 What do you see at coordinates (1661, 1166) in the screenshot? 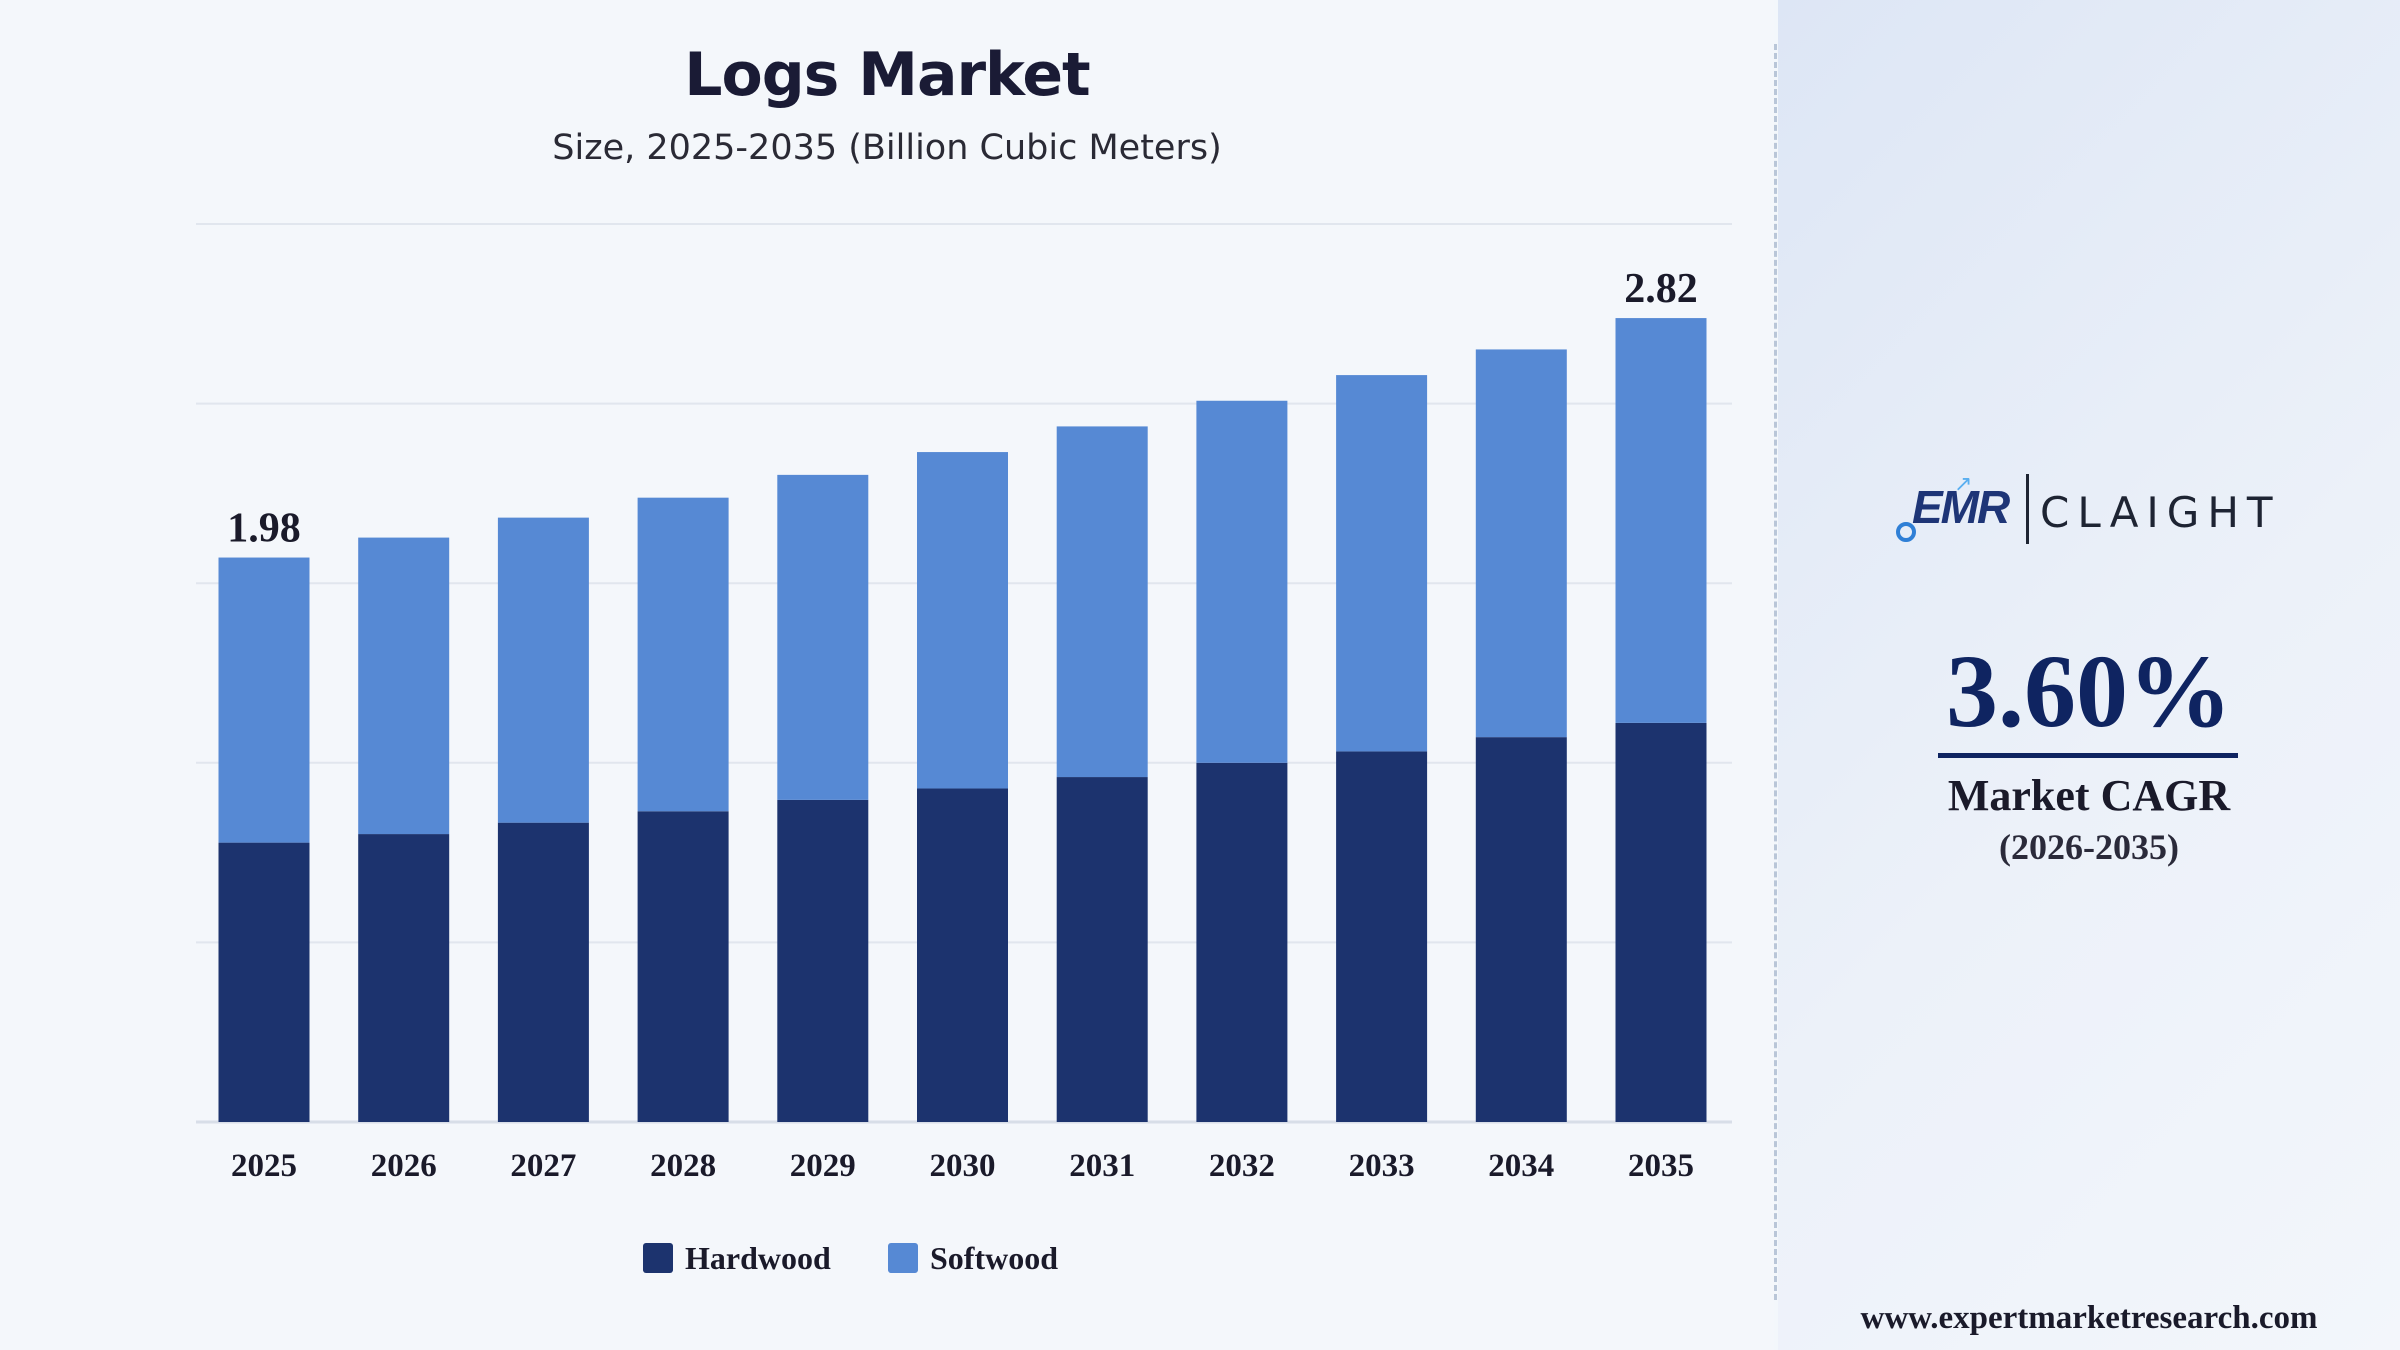
I see `x-tick-label-2035: 2035` at bounding box center [1661, 1166].